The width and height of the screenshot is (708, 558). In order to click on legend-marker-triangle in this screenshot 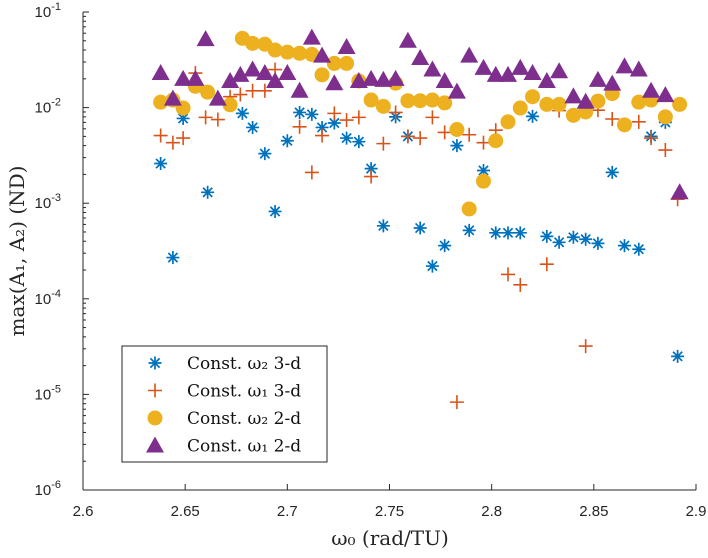, I will do `click(155, 444)`.